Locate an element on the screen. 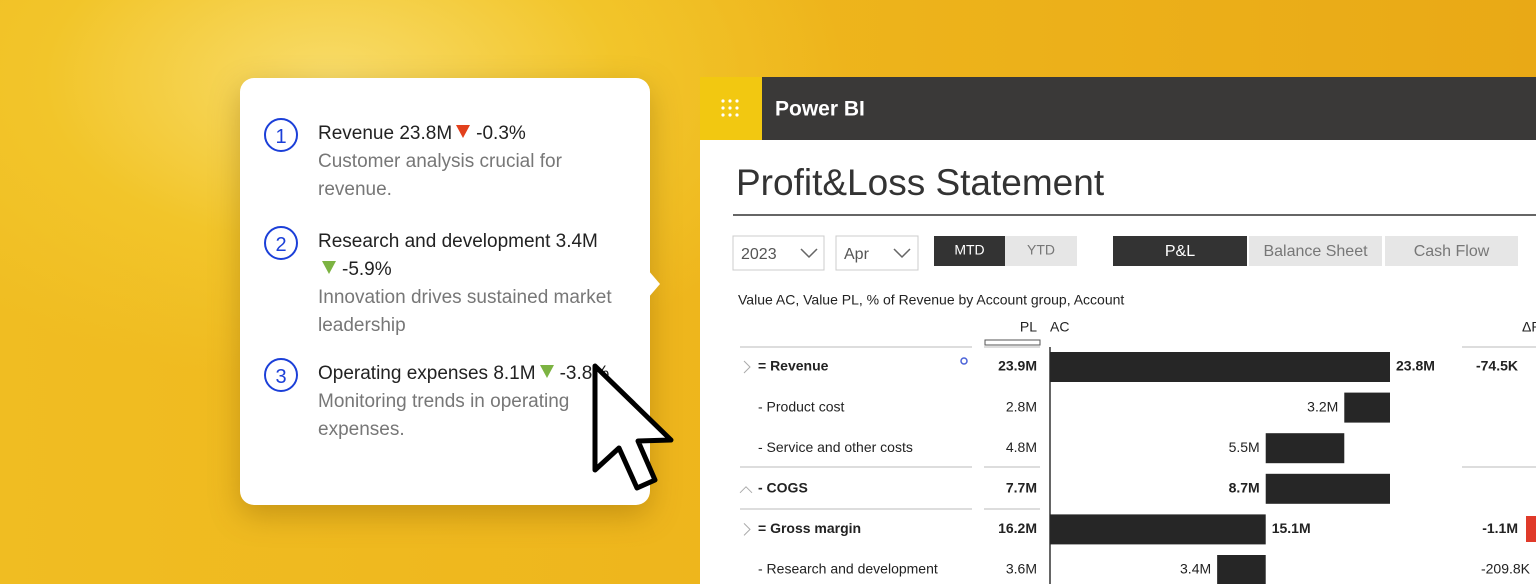  pl-value: 16.2M is located at coordinates (1017, 528).